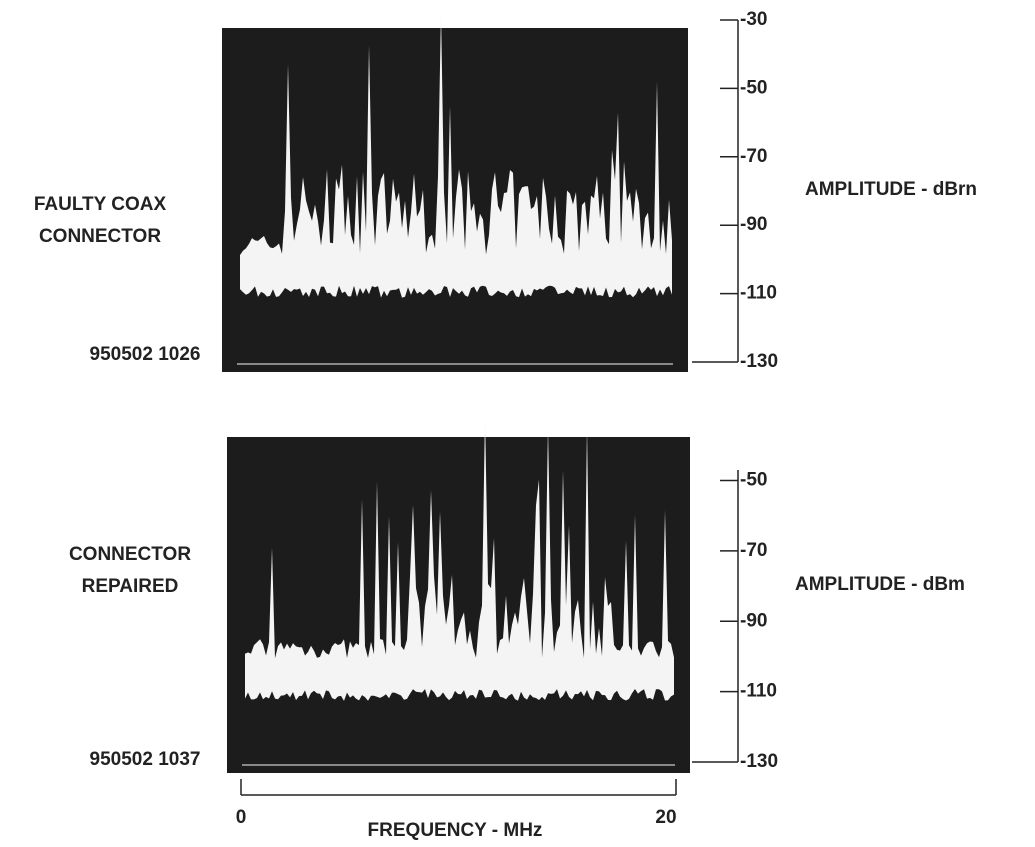 The width and height of the screenshot is (1035, 847). What do you see at coordinates (241, 817) in the screenshot?
I see `x-tick-label: 0` at bounding box center [241, 817].